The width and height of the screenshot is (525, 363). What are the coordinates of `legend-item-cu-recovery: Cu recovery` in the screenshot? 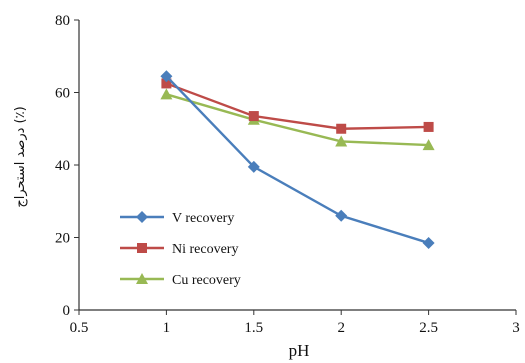 It's located at (180, 280).